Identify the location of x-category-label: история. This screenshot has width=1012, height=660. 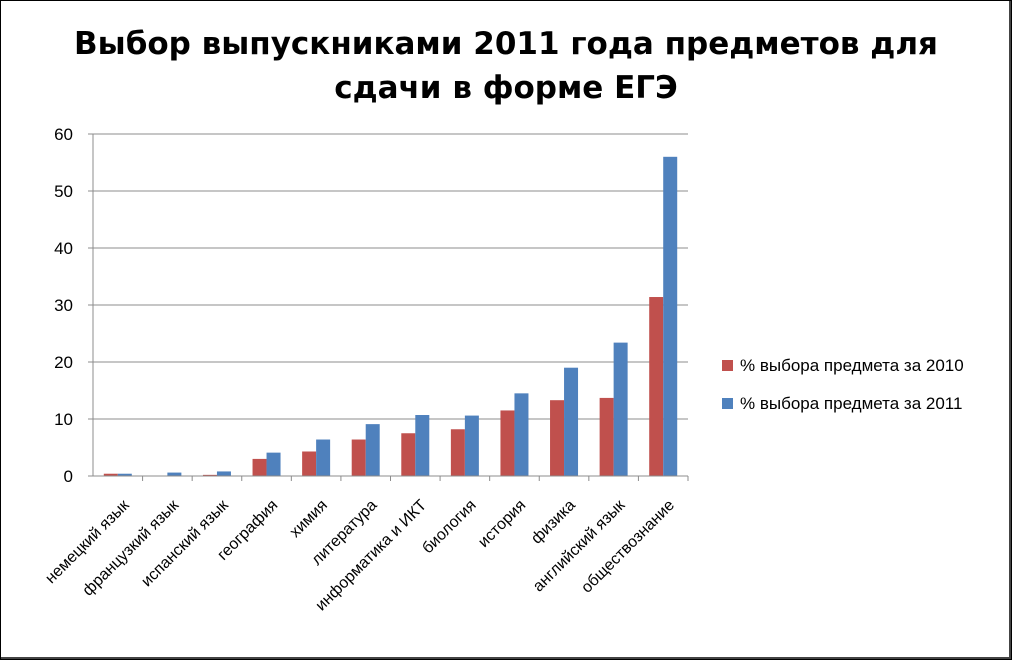
(502, 524).